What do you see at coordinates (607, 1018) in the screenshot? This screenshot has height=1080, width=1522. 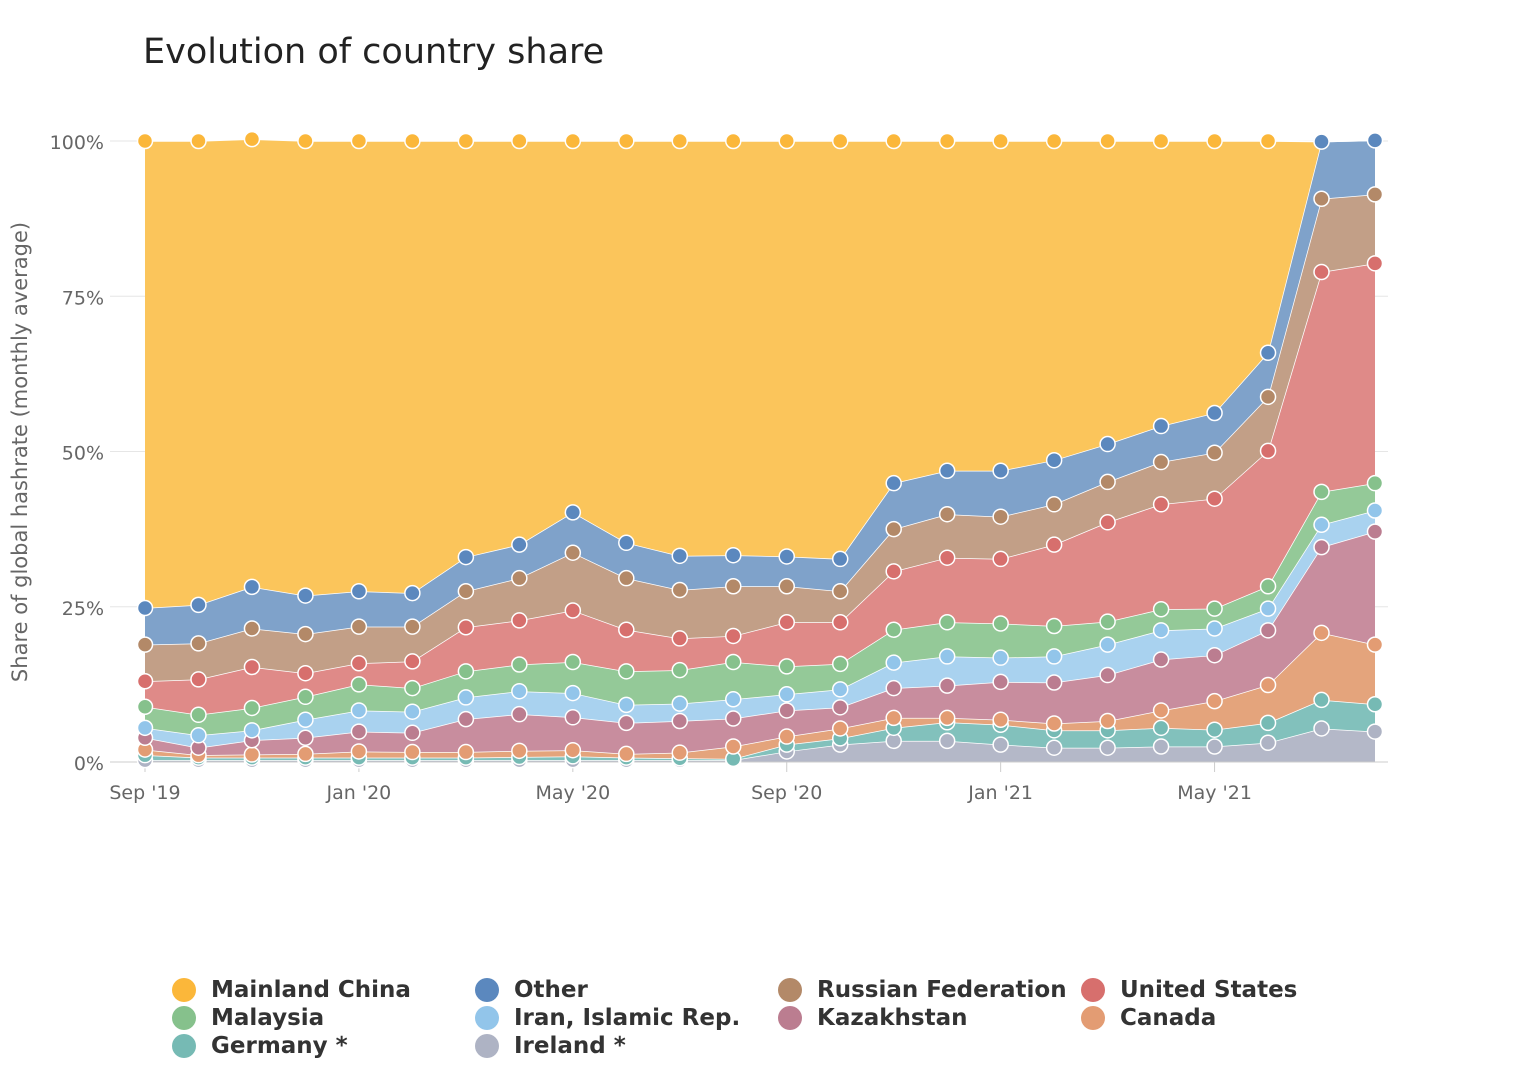 I see `legend-item: Iran, Islamic Rep.` at bounding box center [607, 1018].